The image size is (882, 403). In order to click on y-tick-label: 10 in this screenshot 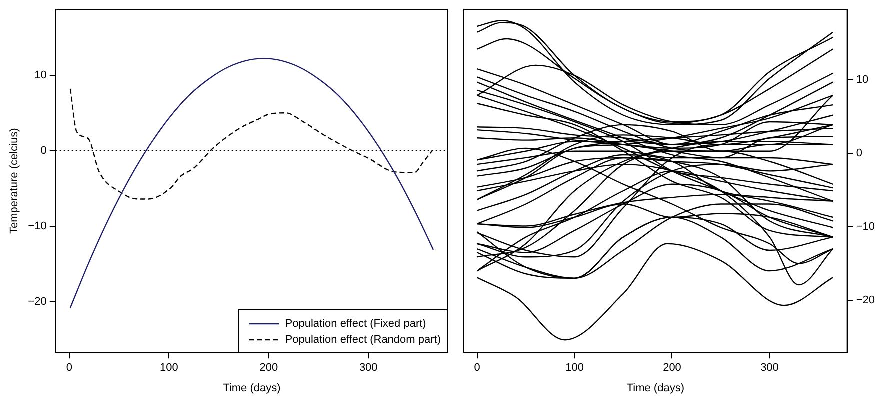, I will do `click(40, 75)`.